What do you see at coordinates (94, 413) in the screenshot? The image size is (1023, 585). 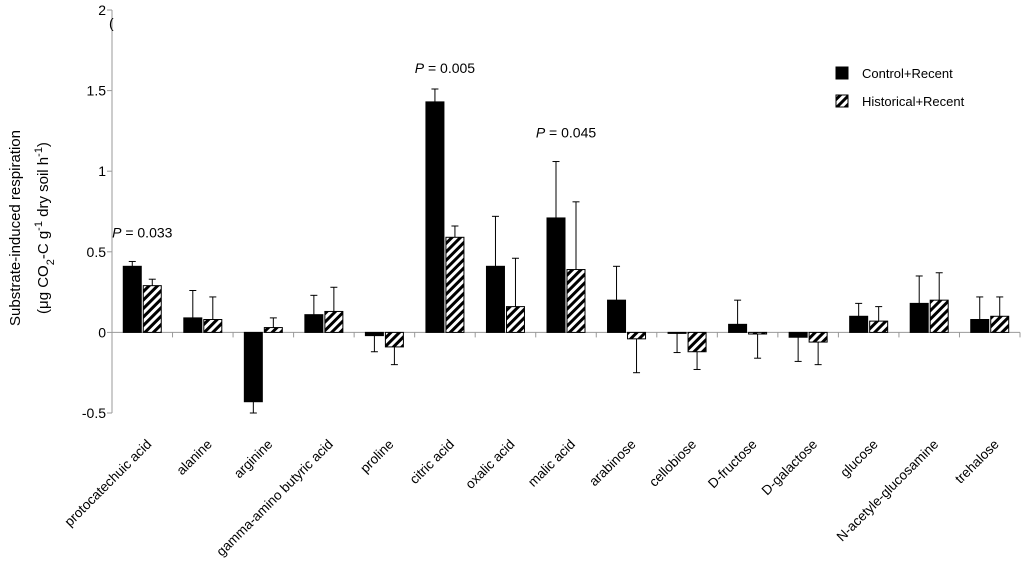 I see `y-tick-label: -0.5` at bounding box center [94, 413].